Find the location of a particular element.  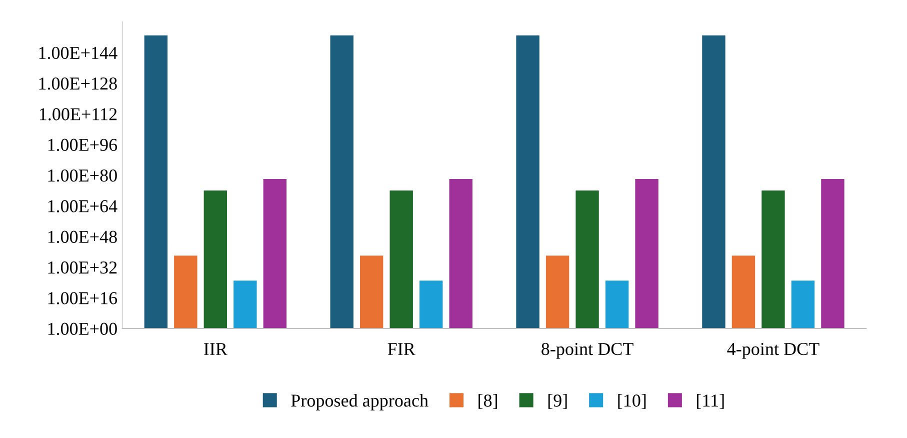

y-tick-label: 1.00E+16 is located at coordinates (83, 298).